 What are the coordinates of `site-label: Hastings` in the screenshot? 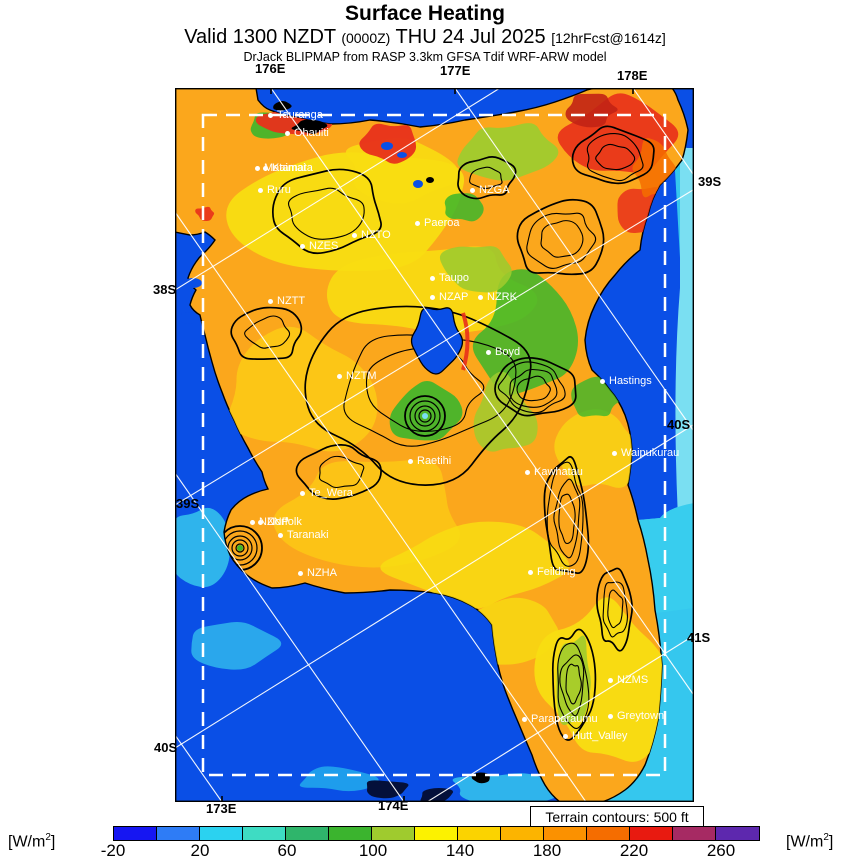 It's located at (630, 381).